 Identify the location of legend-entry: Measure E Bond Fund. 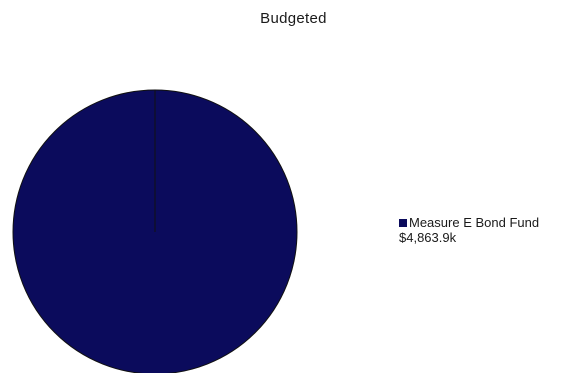
(469, 222).